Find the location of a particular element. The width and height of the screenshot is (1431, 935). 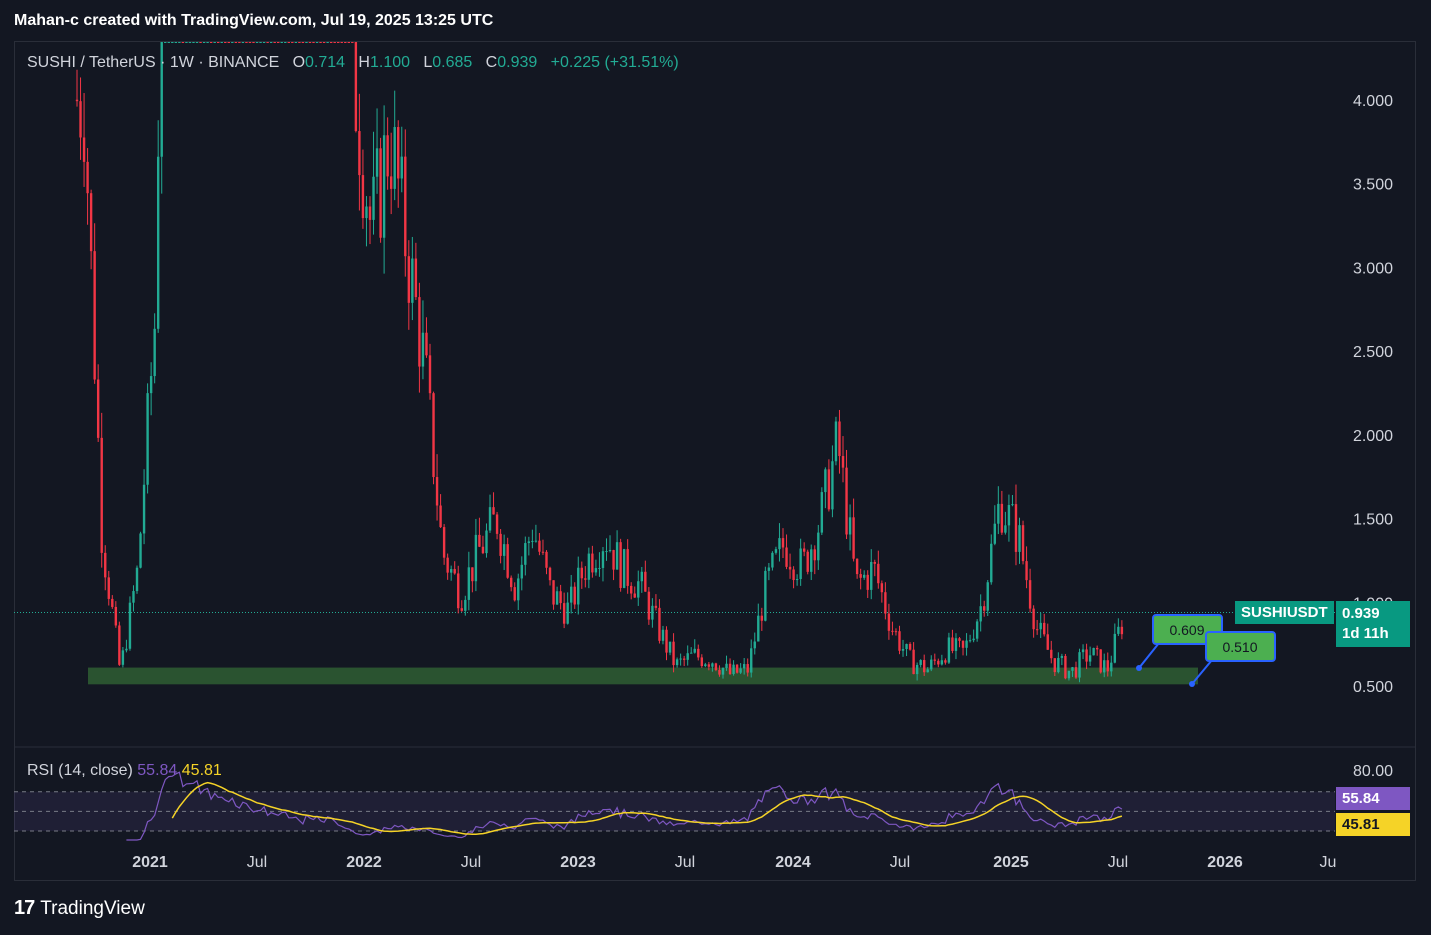

y-tick-label: 2.500 is located at coordinates (1373, 352).